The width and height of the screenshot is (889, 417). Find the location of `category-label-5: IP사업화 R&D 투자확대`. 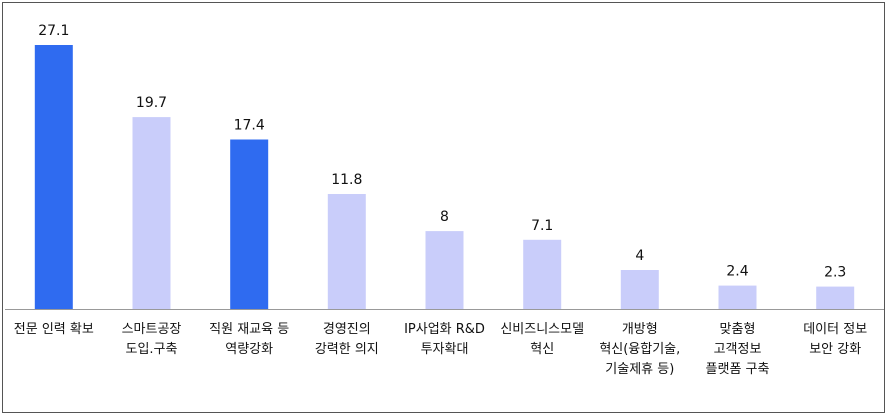

category-label-5: IP사업화 R&D 투자확대 is located at coordinates (444, 339).